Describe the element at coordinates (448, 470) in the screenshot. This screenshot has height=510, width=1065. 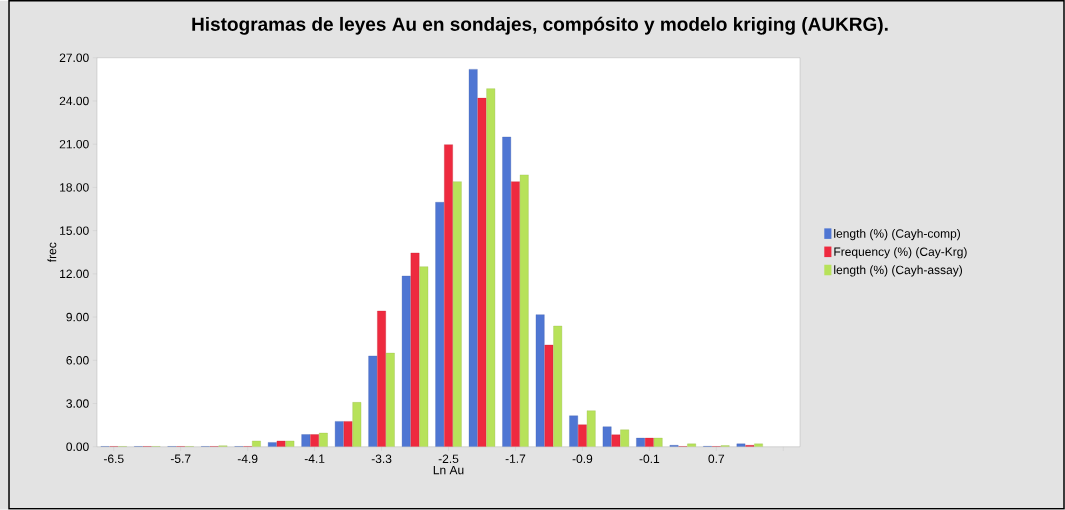
I see `x-axis-title: Ln Au` at that location.